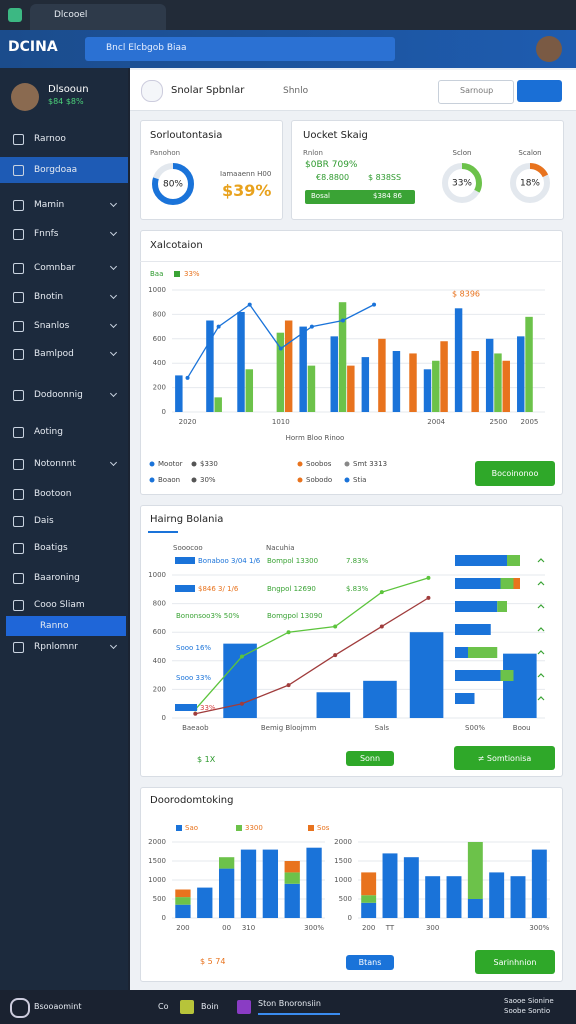 Image resolution: width=576 pixels, height=1024 pixels. Describe the element at coordinates (64, 234) in the screenshot. I see `menu-item: Fnnfs` at that location.